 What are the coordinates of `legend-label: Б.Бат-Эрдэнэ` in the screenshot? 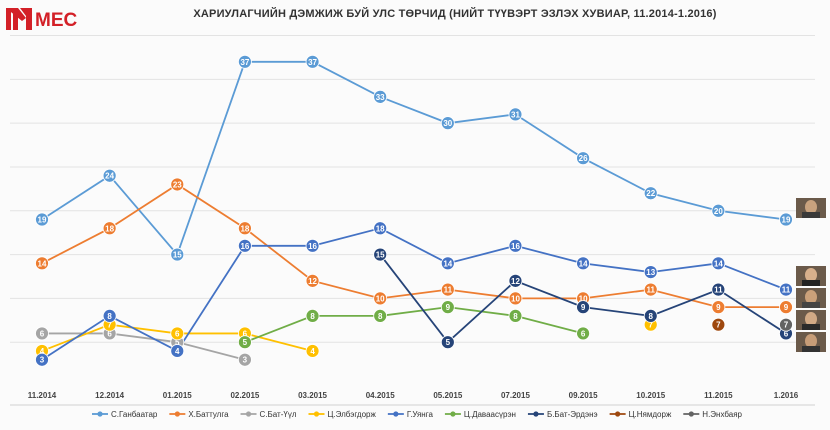 It's located at (572, 414).